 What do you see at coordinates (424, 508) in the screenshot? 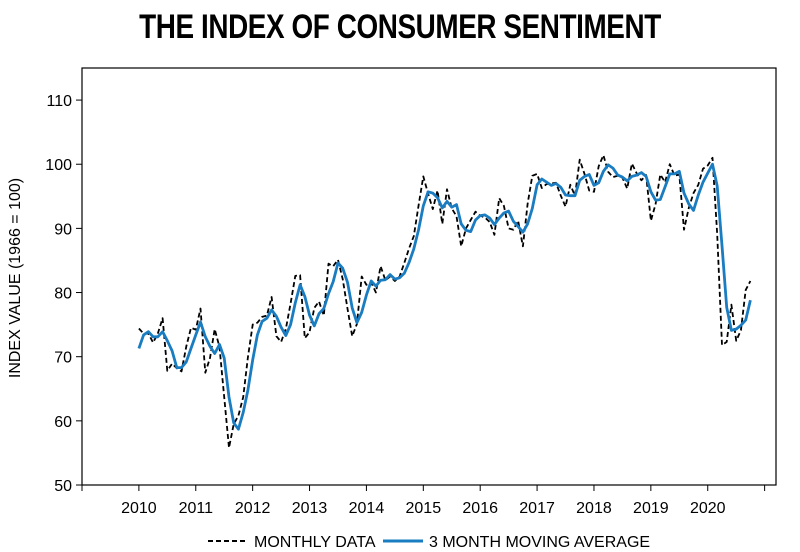
I see `x-tick-label: 2015` at bounding box center [424, 508].